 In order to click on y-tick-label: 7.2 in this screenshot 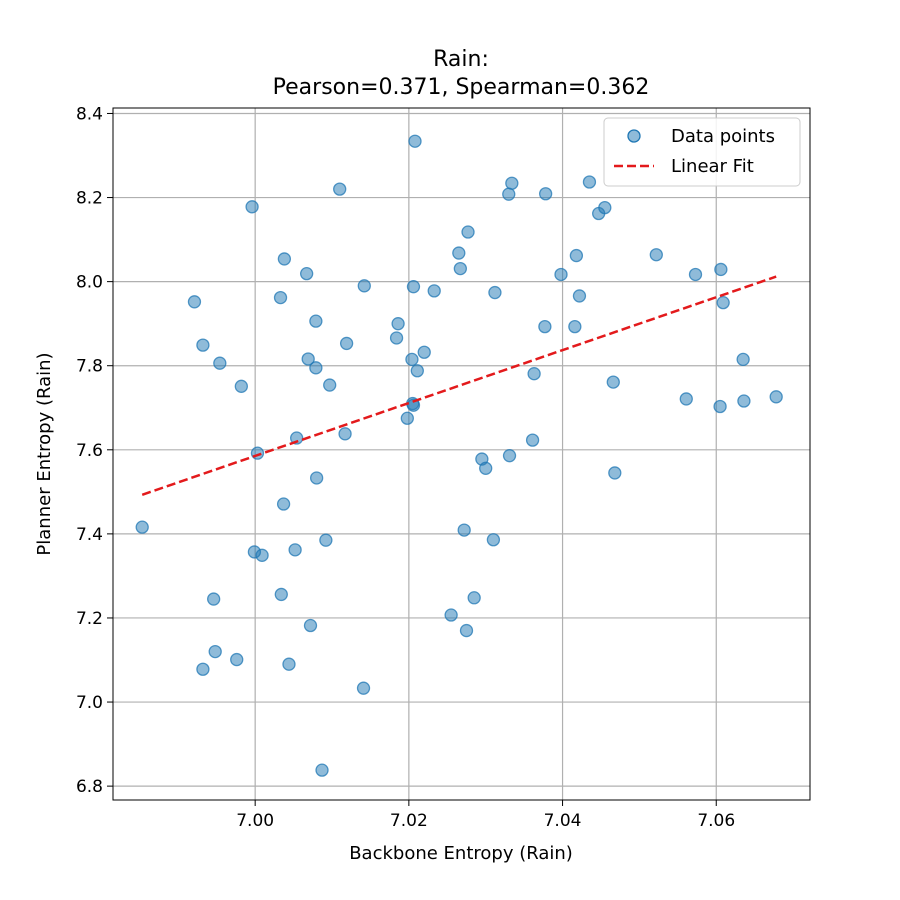, I will do `click(89, 619)`.